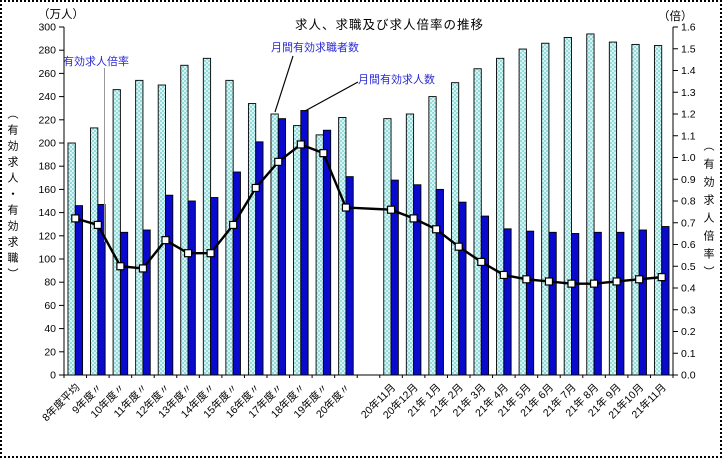  Describe the element at coordinates (688, 267) in the screenshot. I see `svg-text: 0.5` at that location.